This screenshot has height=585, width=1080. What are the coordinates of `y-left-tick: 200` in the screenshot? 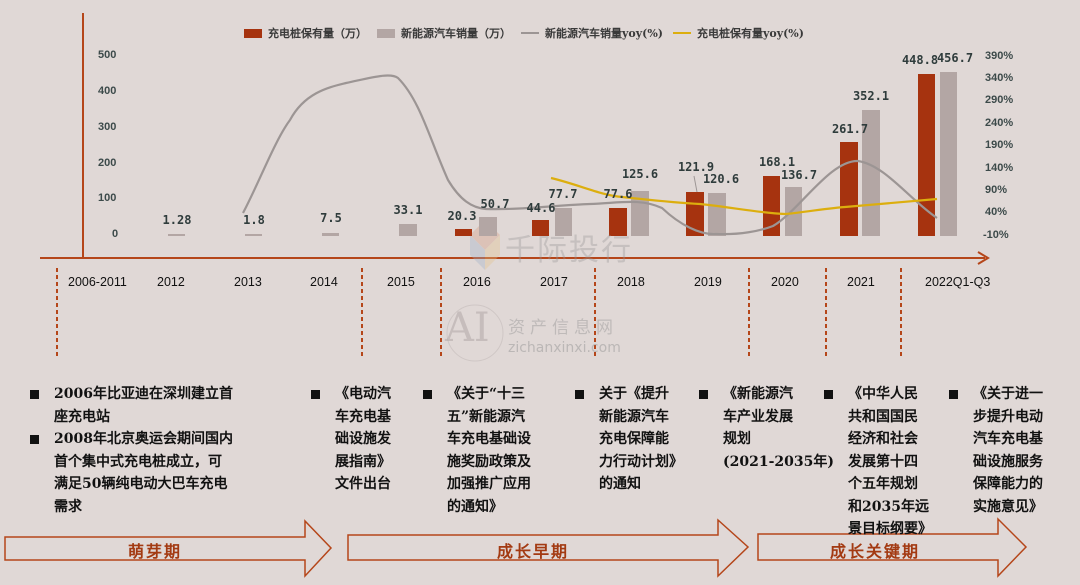 It's located at (107, 163).